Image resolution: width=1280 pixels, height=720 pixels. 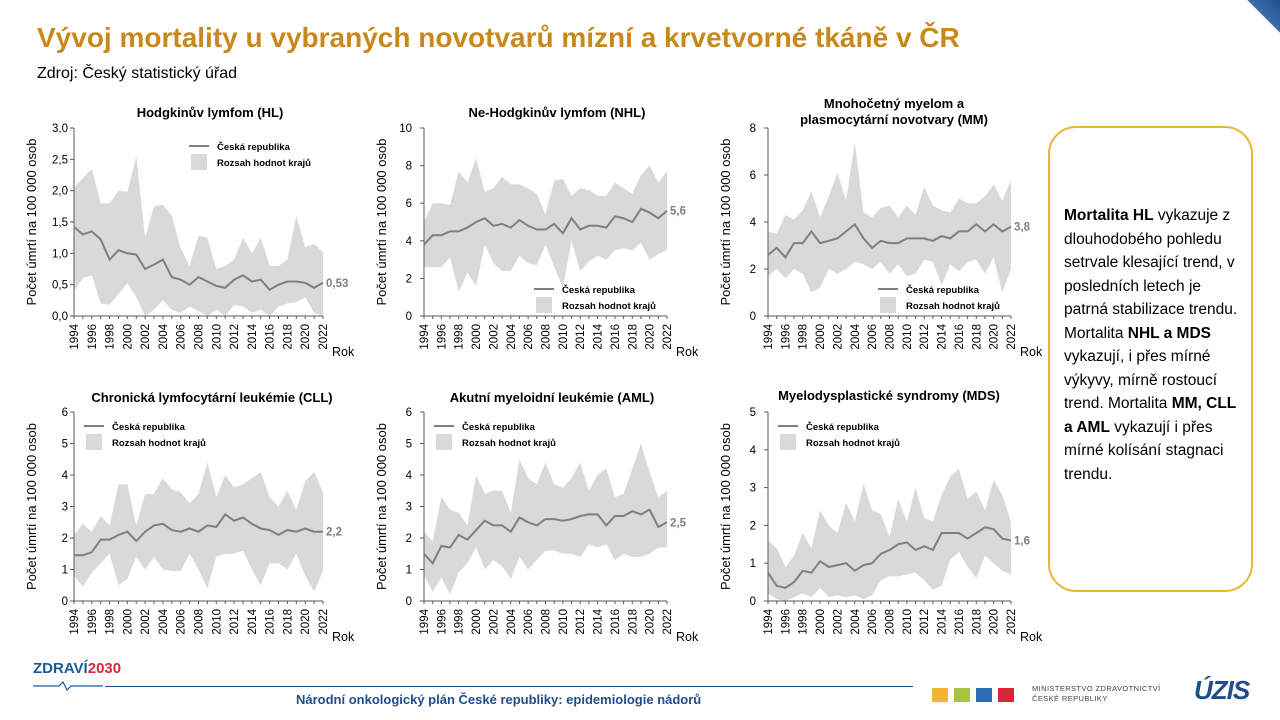 I want to click on ministry-line-1: MINISTERSTVO ZDRAVOTNICTVÍ, so click(x=1096, y=688).